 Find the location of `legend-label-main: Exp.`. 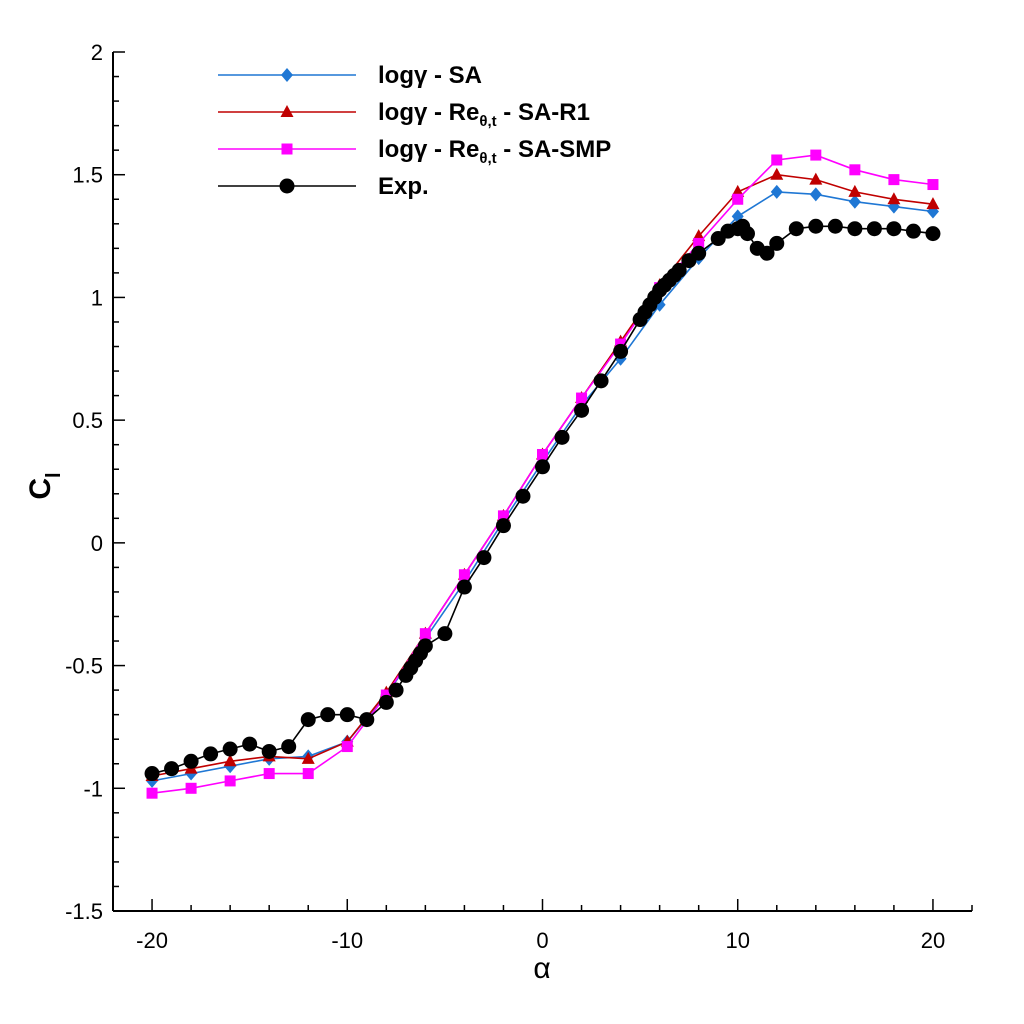

legend-label-main: Exp. is located at coordinates (403, 186).